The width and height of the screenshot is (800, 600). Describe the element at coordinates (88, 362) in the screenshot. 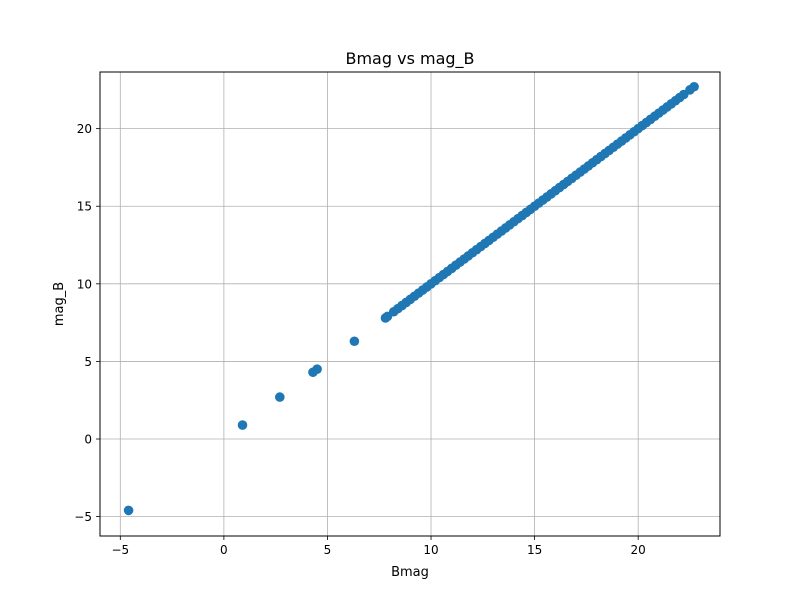

I see `y-tick-label: 5` at that location.